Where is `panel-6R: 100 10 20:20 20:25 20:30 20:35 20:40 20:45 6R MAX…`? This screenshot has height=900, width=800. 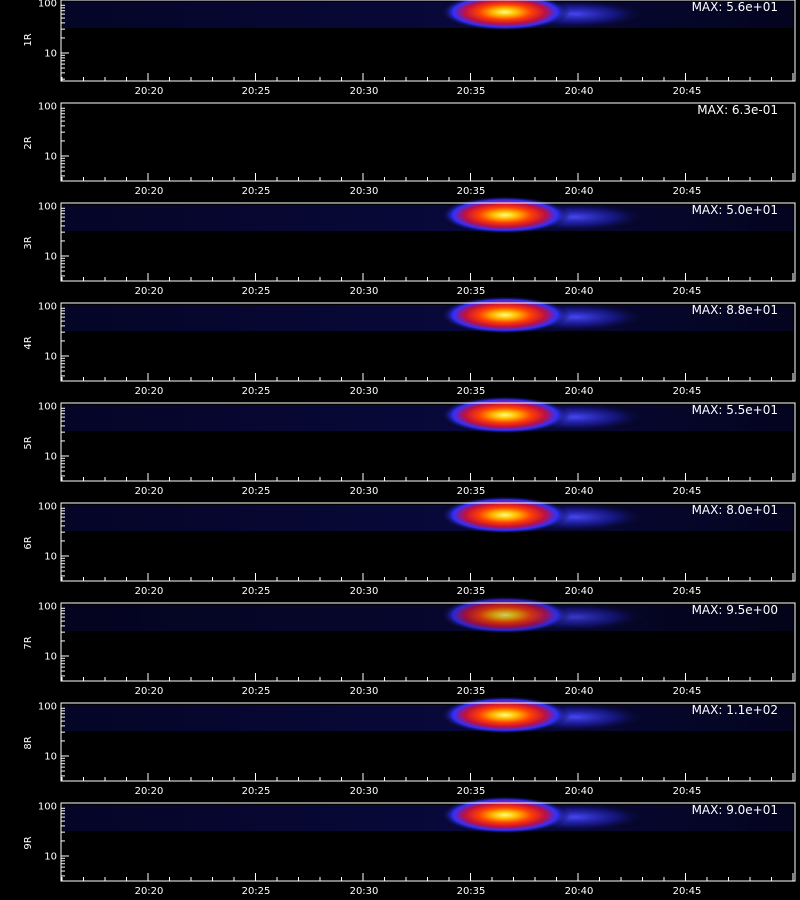
panel-6R: 100 10 20:20 20:25 20:30 20:35 20:40 20:45 6R MAX… is located at coordinates (409, 546).